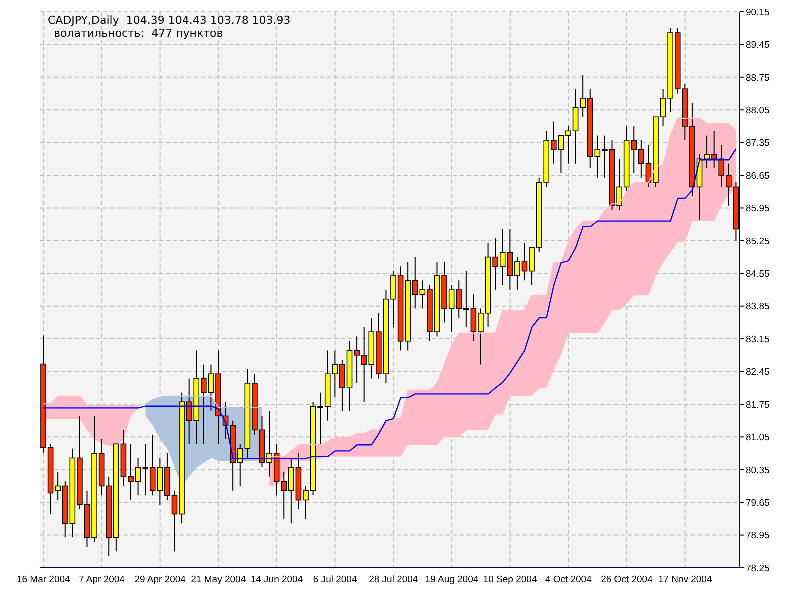 This screenshot has height=600, width=800. I want to click on y-tick-label: 80.35, so click(758, 470).